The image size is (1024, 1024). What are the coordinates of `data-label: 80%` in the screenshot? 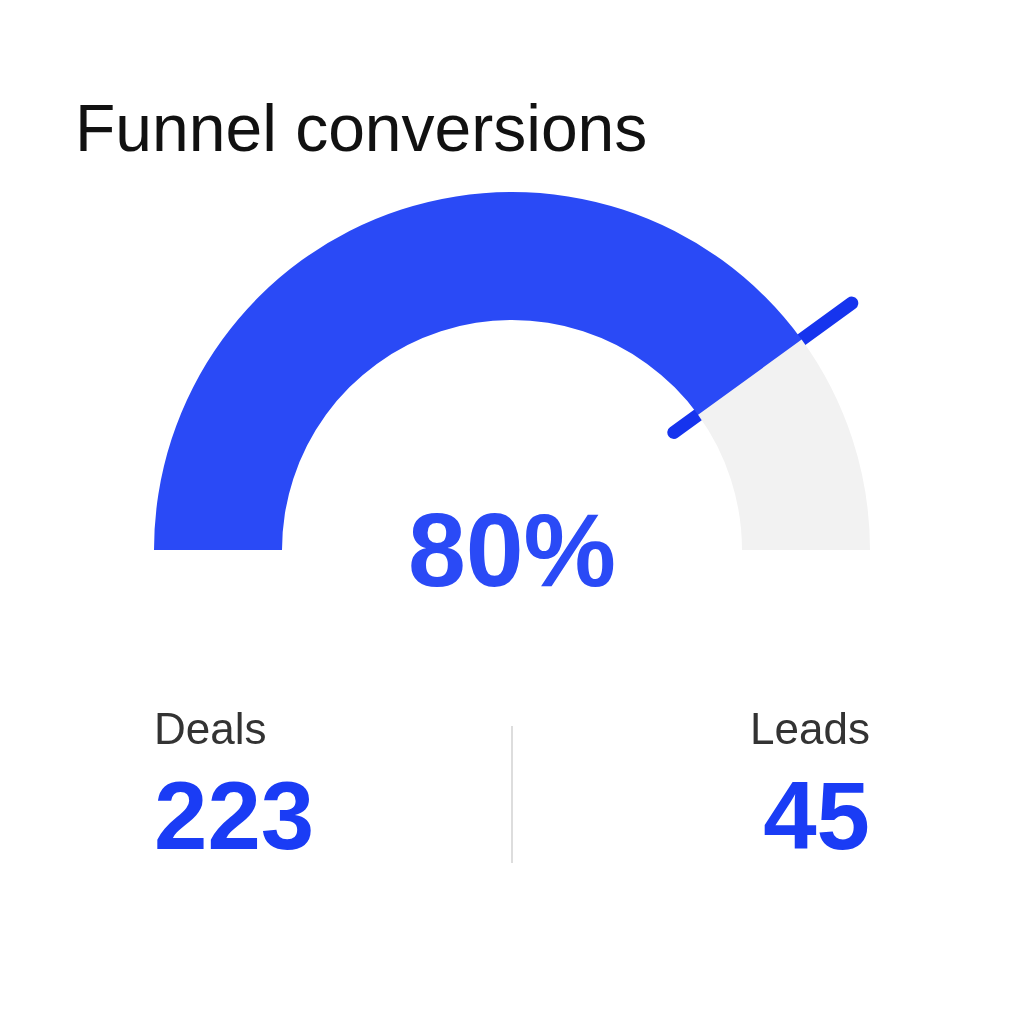 It's located at (512, 550).